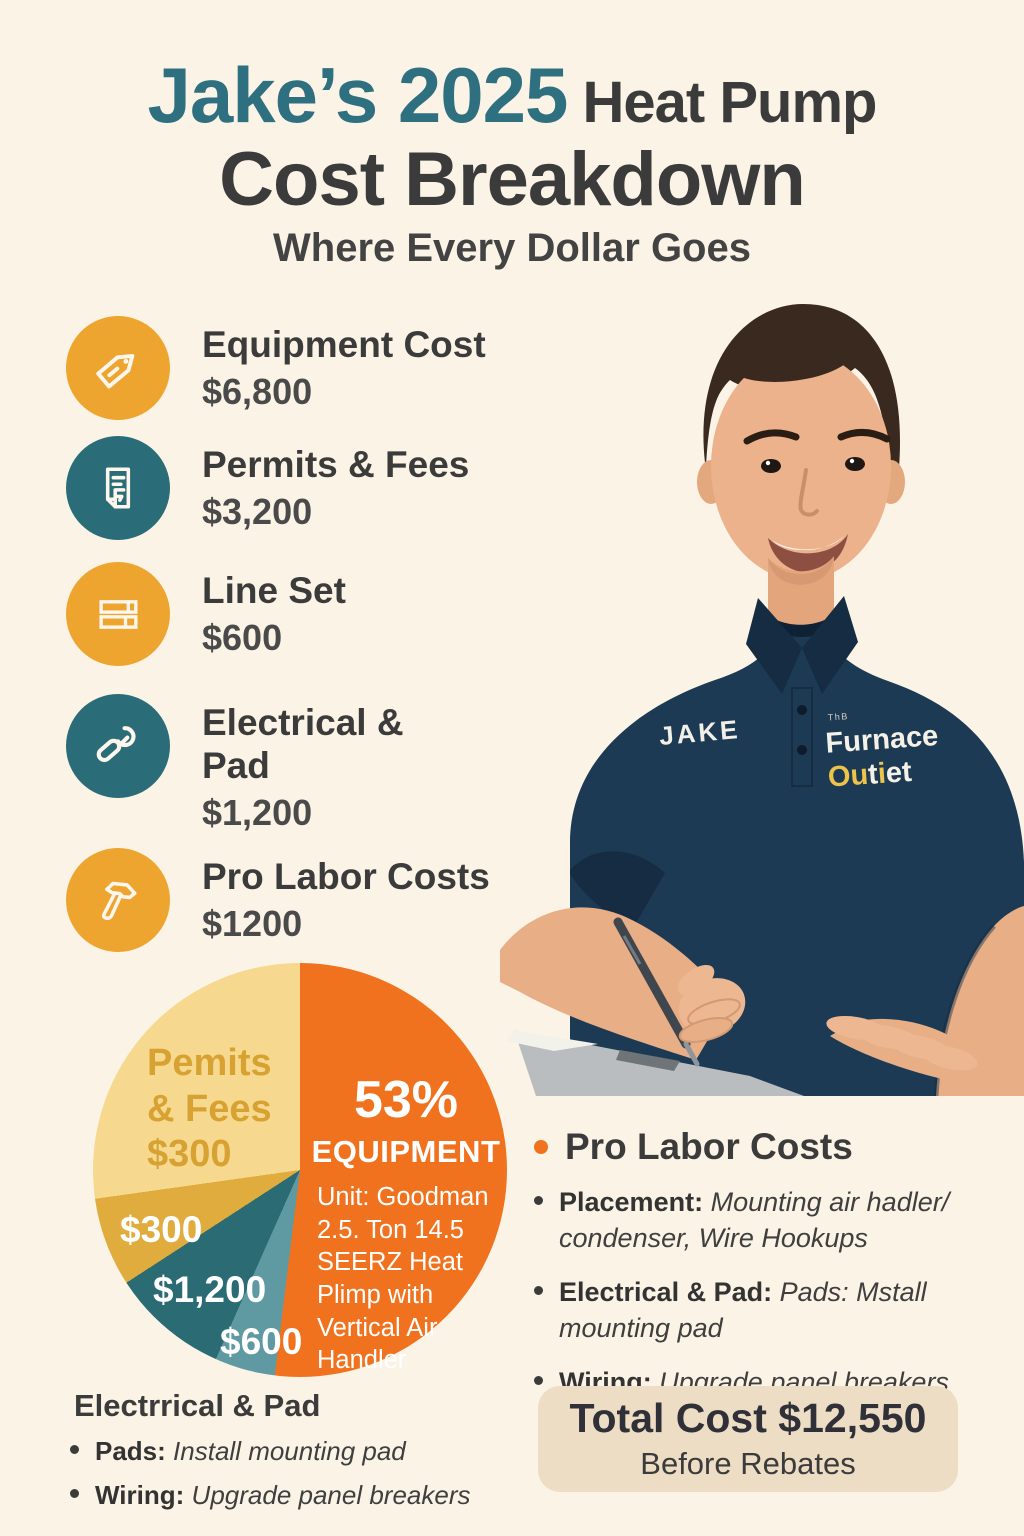 Image resolution: width=1024 pixels, height=1536 pixels. What do you see at coordinates (541, 1147) in the screenshot?
I see `orange-bullet-icon` at bounding box center [541, 1147].